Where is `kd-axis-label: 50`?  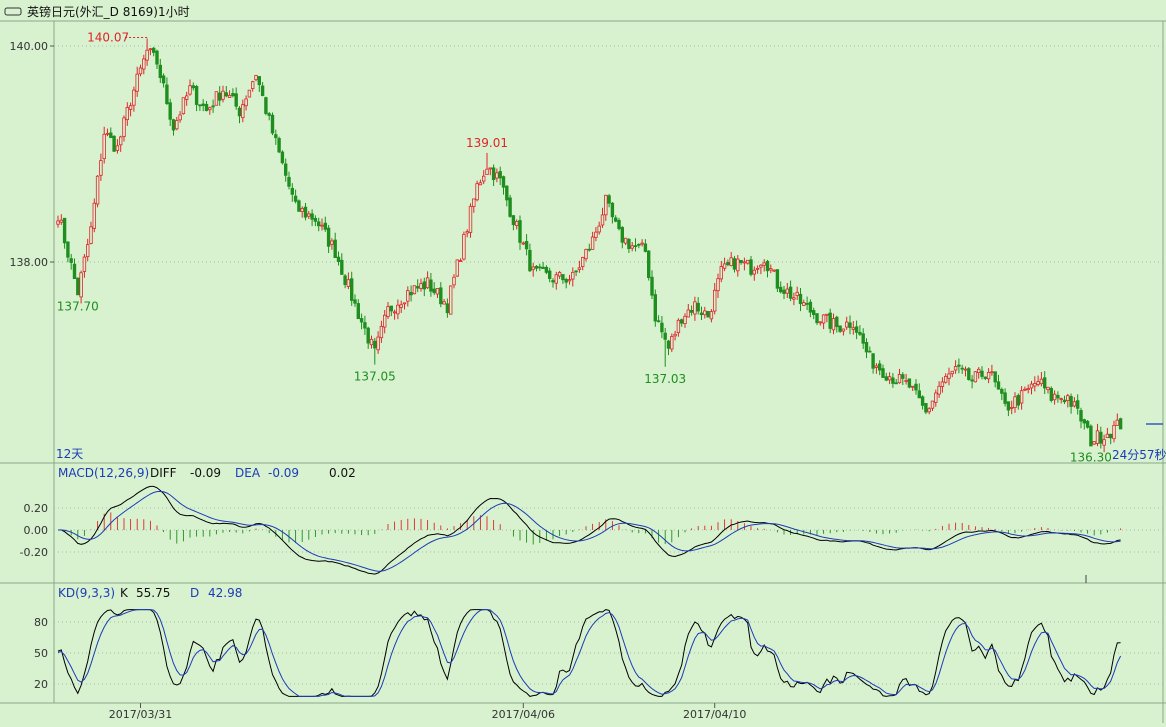 kd-axis-label: 50 is located at coordinates (41, 653).